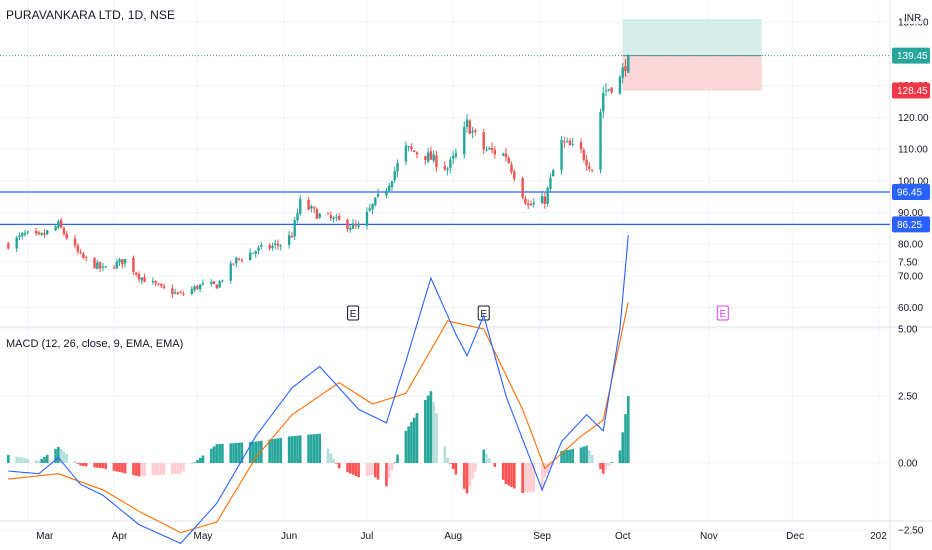 This screenshot has height=550, width=932. Describe the element at coordinates (202, 536) in the screenshot. I see `time-axis-tick: May` at that location.